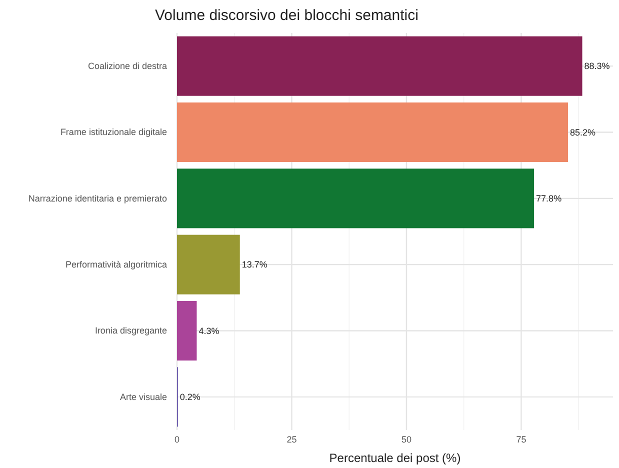  I want to click on x-tick-label: 50, so click(406, 439).